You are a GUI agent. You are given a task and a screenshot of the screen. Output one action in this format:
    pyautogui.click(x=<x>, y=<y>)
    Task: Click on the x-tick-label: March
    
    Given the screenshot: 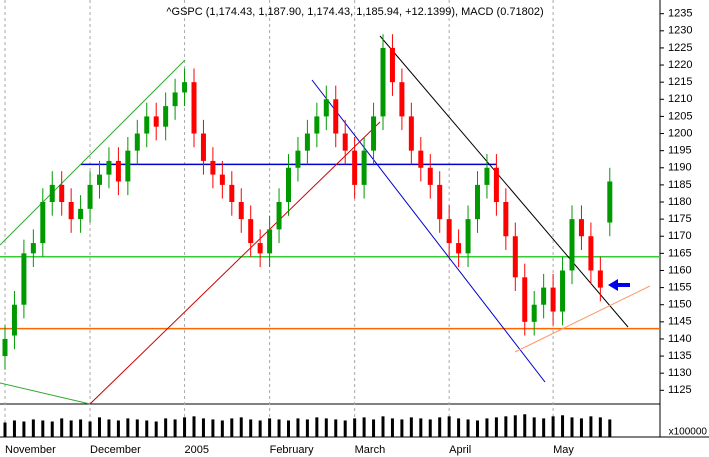 What is the action you would take?
    pyautogui.click(x=370, y=450)
    